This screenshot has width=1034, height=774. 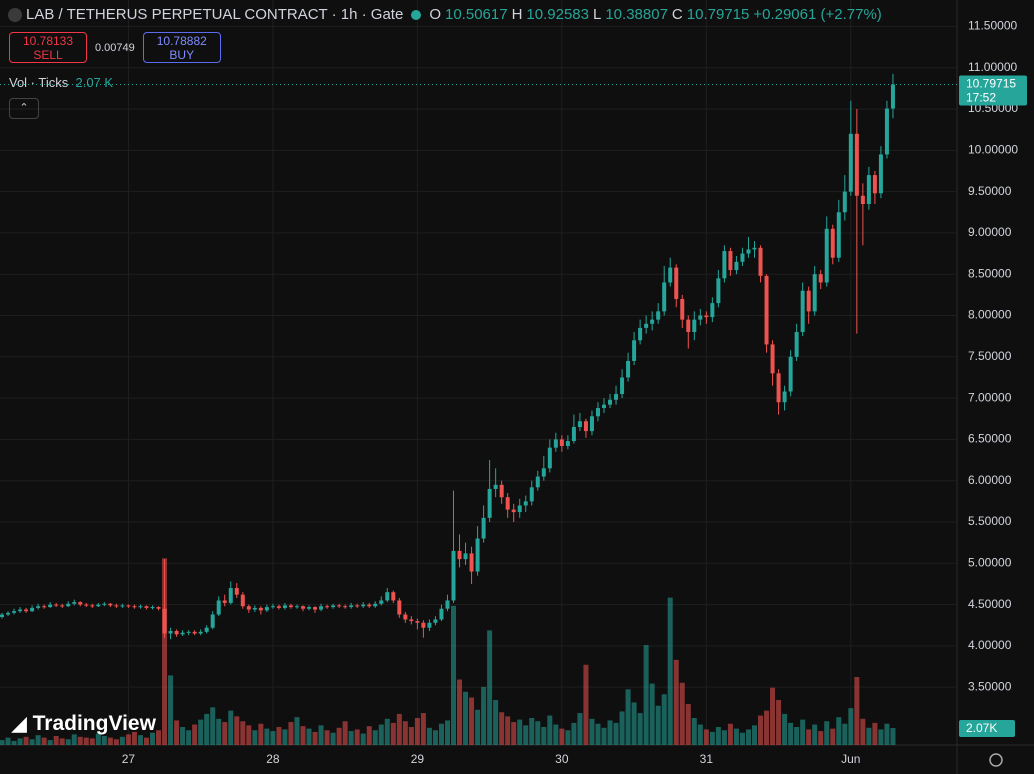 What do you see at coordinates (181, 47) in the screenshot?
I see `buy-button: 10.78882 BUY` at bounding box center [181, 47].